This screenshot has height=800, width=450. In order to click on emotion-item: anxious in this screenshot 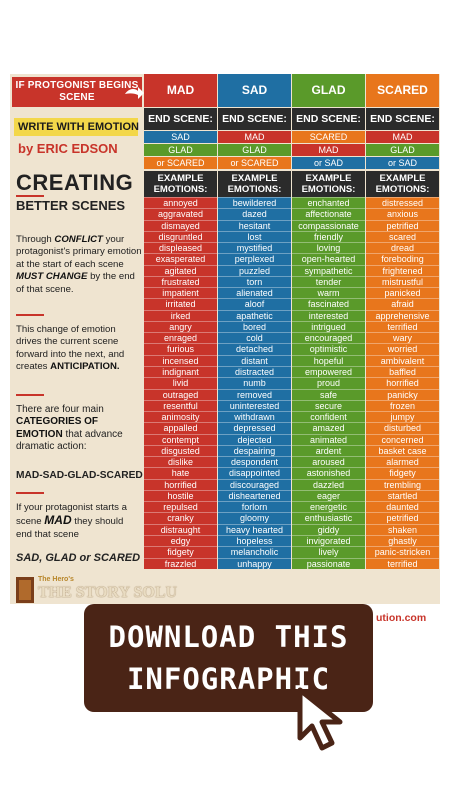, I will do `click(402, 214)`.